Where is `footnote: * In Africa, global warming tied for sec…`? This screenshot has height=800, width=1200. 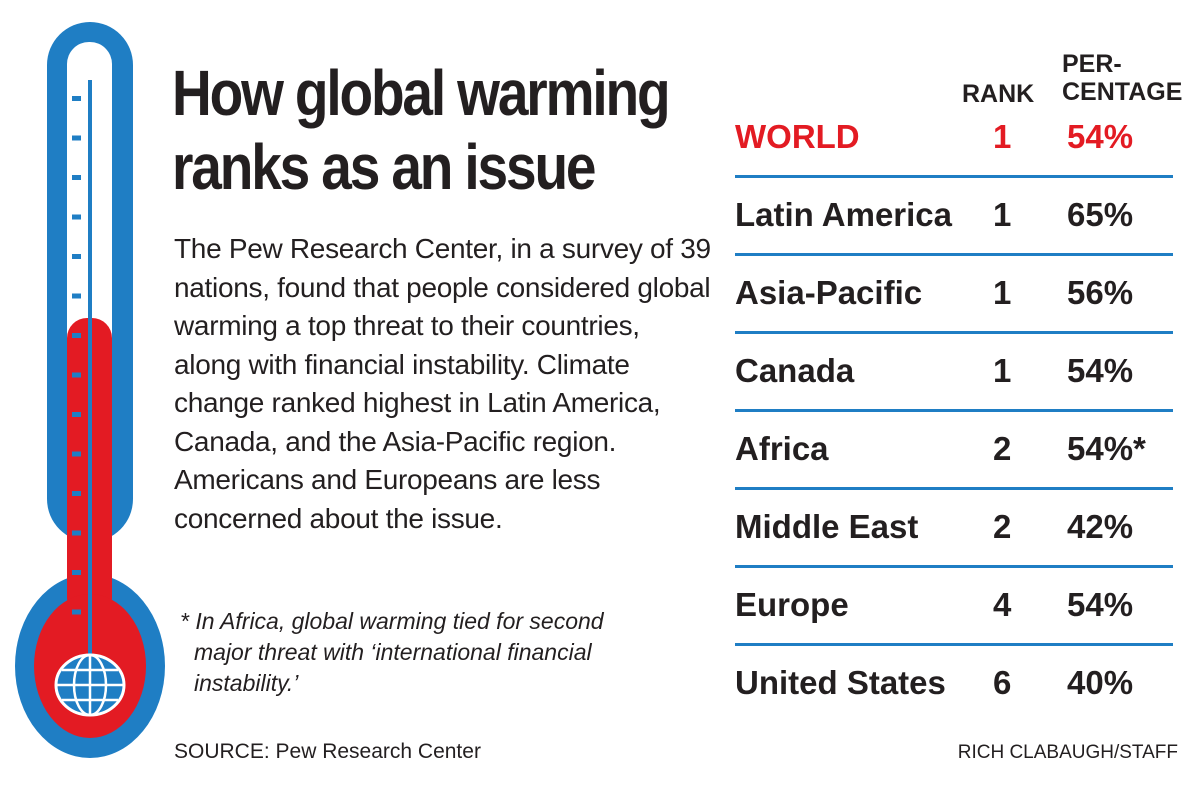 footnote: * In Africa, global warming tied for sec… is located at coordinates (392, 652).